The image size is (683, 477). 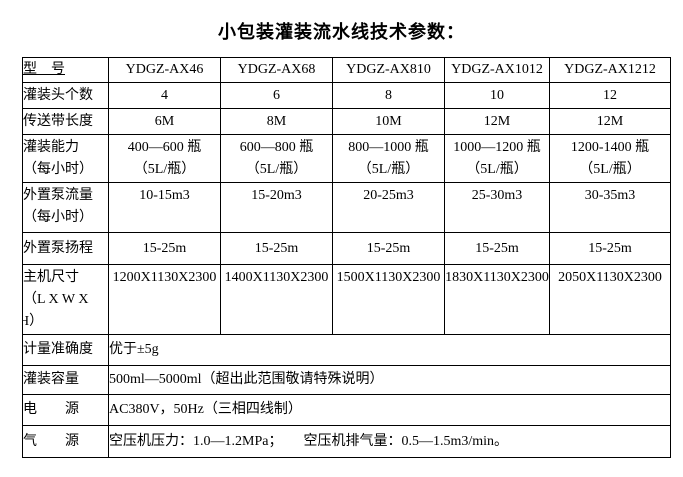 What do you see at coordinates (389, 441) in the screenshot?
I see `cell-air-value: 空压机压力：1.0—1.2MPa； 空压机排气量：0.5—1.5m3/min。` at bounding box center [389, 441].